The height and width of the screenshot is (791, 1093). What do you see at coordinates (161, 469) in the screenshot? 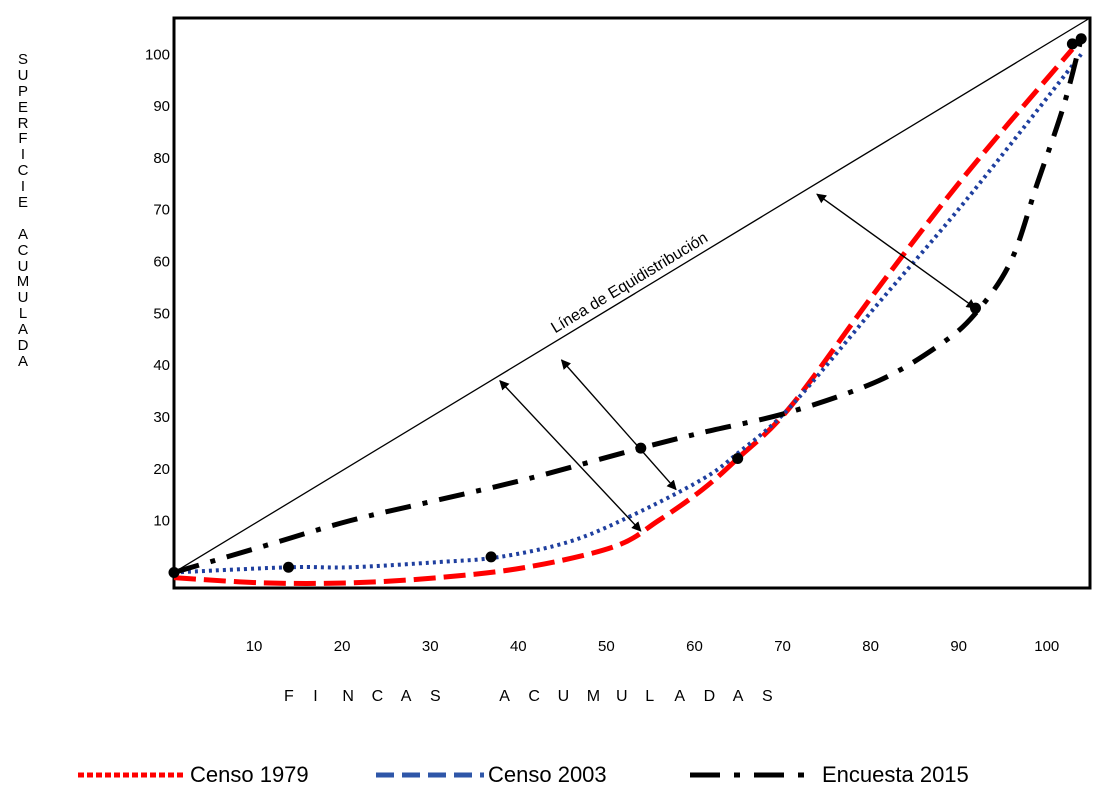
I see `y-tick-label: 20` at bounding box center [161, 469].